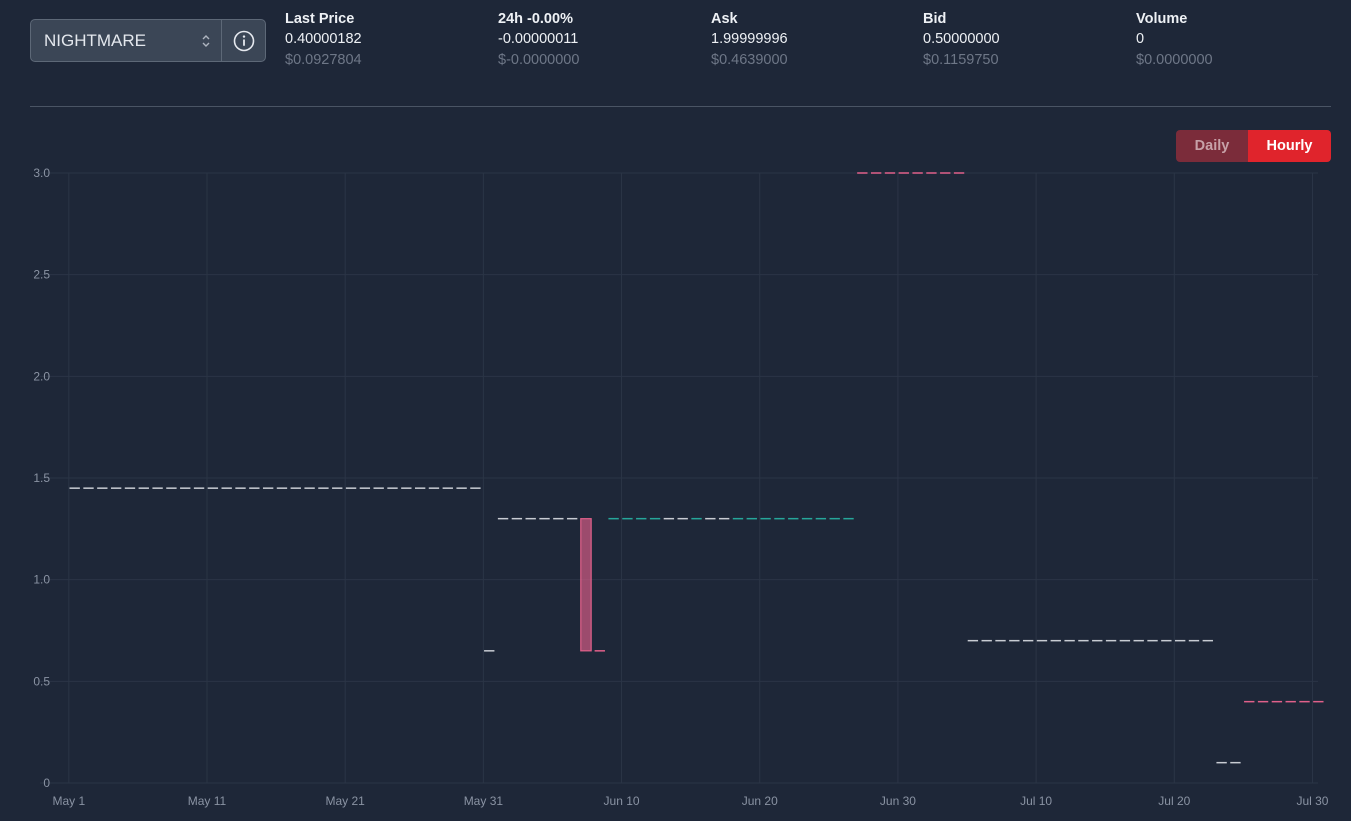 The image size is (1351, 821). I want to click on stat-value: 0.50000000, so click(961, 39).